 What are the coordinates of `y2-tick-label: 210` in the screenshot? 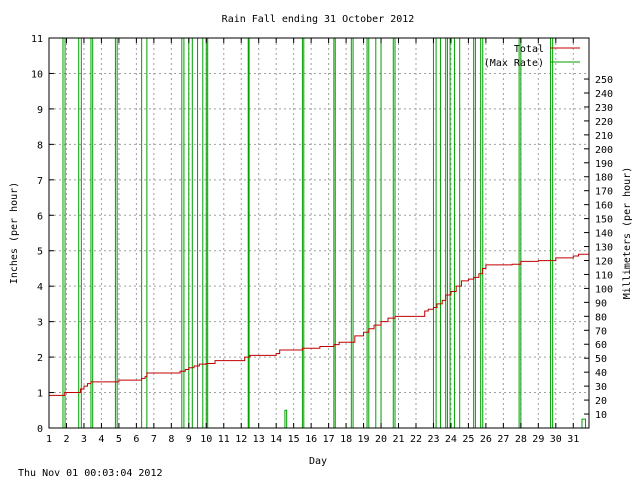 It's located at (604, 136).